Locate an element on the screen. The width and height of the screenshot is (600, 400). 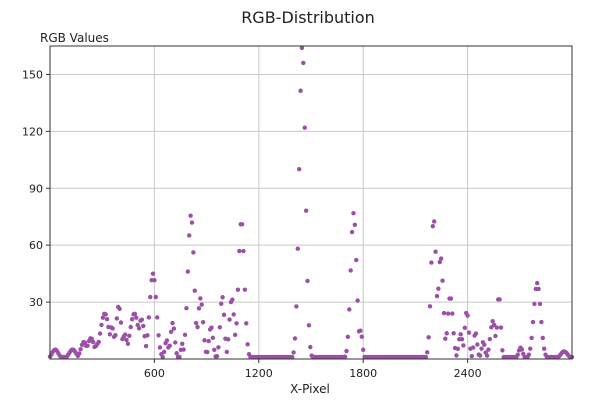
x-tick-label: 1200 is located at coordinates (259, 373).